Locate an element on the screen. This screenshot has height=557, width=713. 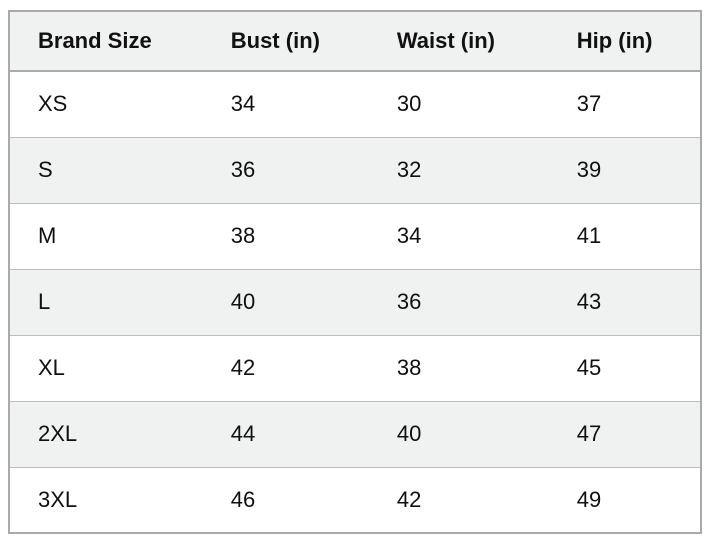
cell-hip: 39 is located at coordinates (589, 169).